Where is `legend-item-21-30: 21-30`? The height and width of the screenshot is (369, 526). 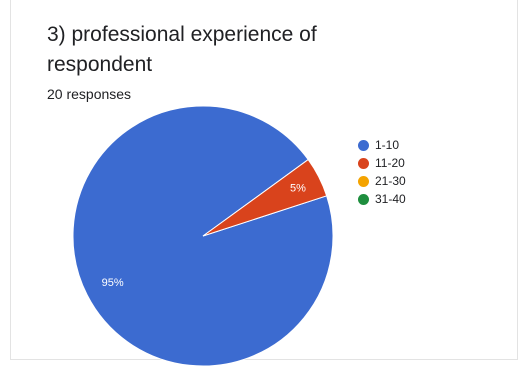 legend-item-21-30: 21-30 is located at coordinates (382, 181).